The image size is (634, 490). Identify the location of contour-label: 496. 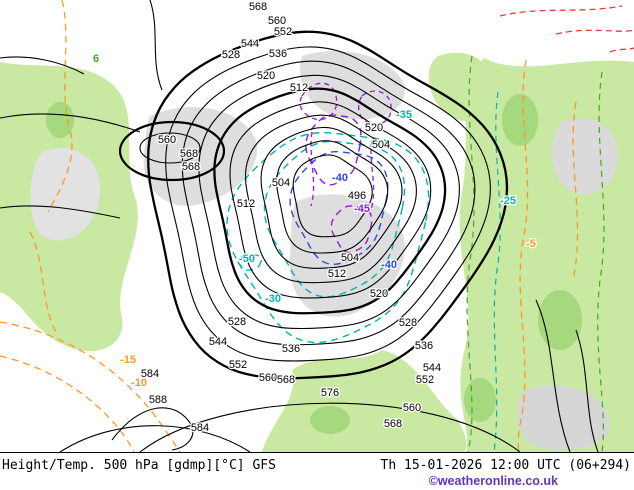
(357, 196).